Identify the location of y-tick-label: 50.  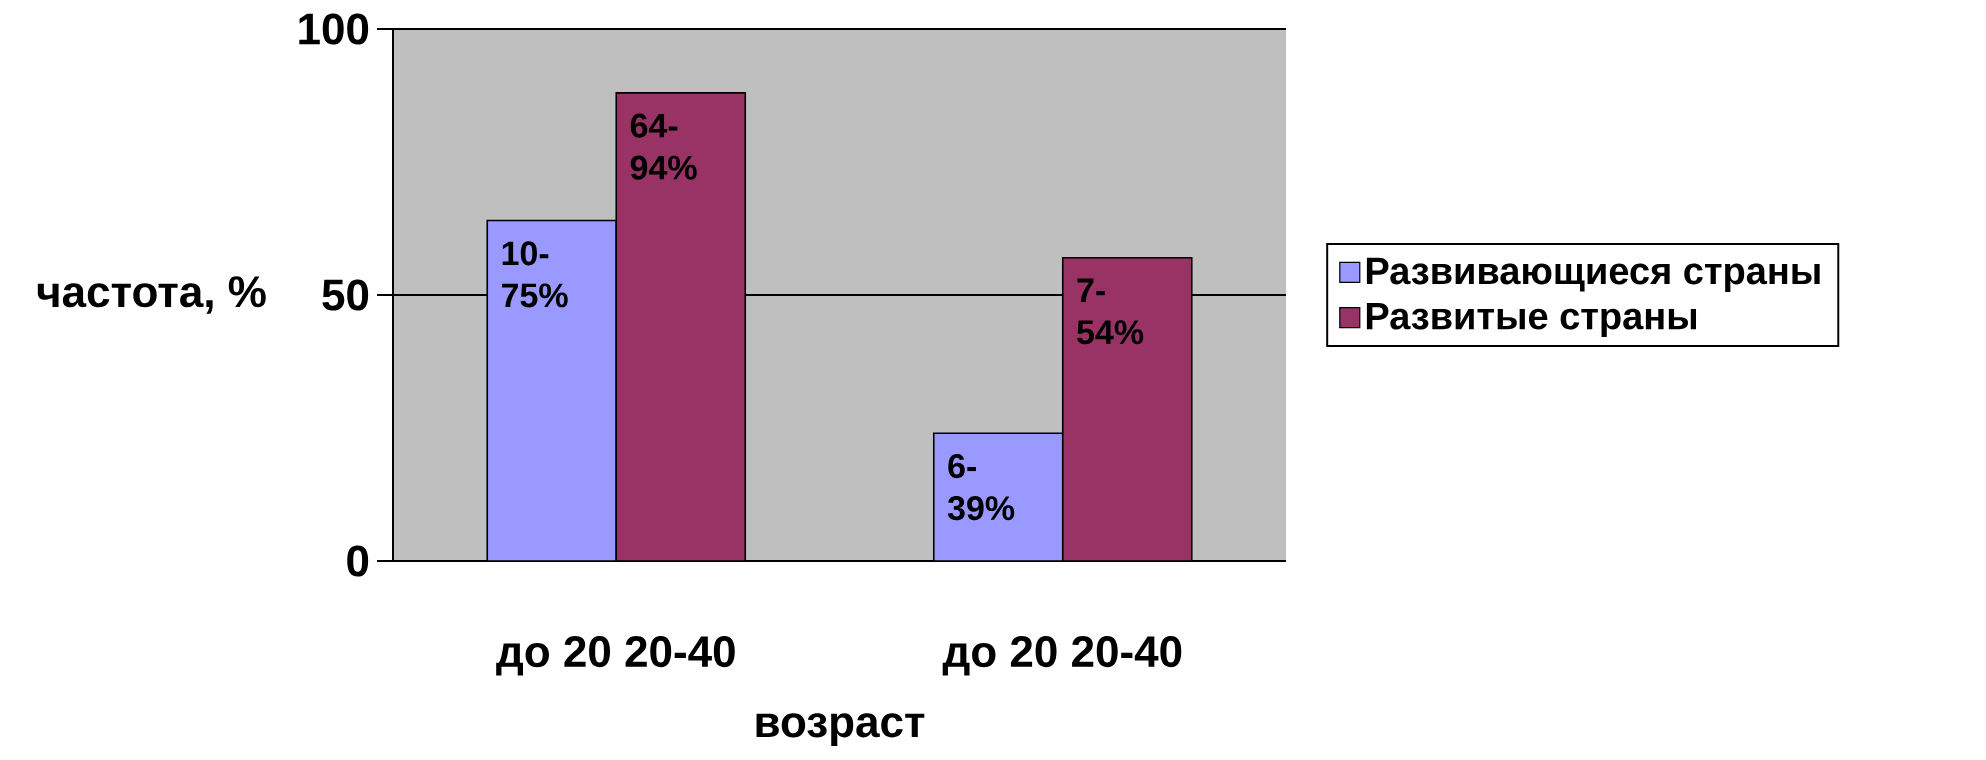
(345, 295).